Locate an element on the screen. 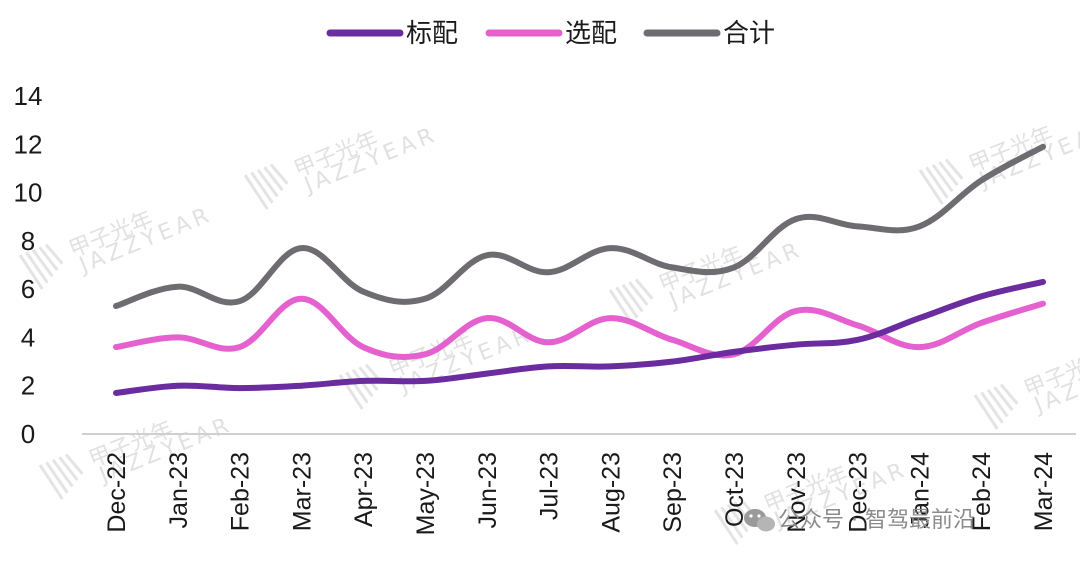 The width and height of the screenshot is (1080, 561). x-tick-label: Nov-23 is located at coordinates (797, 492).